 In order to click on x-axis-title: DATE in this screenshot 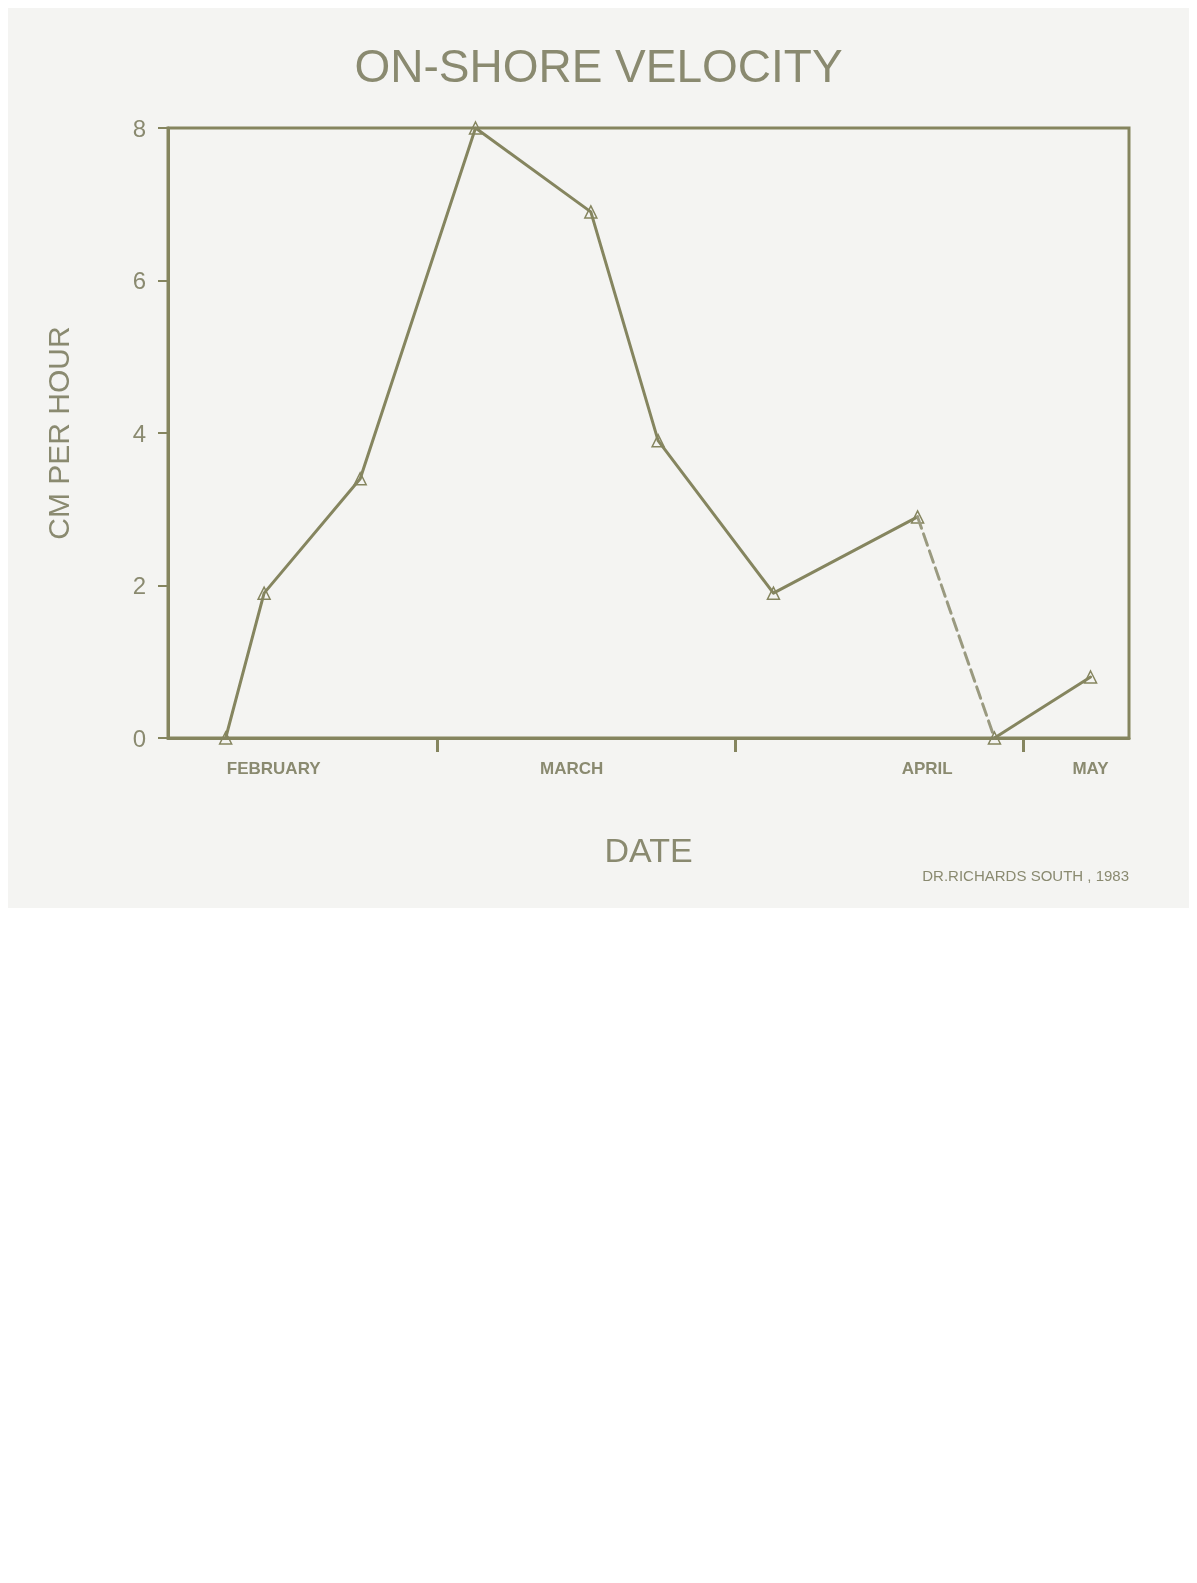, I will do `click(648, 850)`.